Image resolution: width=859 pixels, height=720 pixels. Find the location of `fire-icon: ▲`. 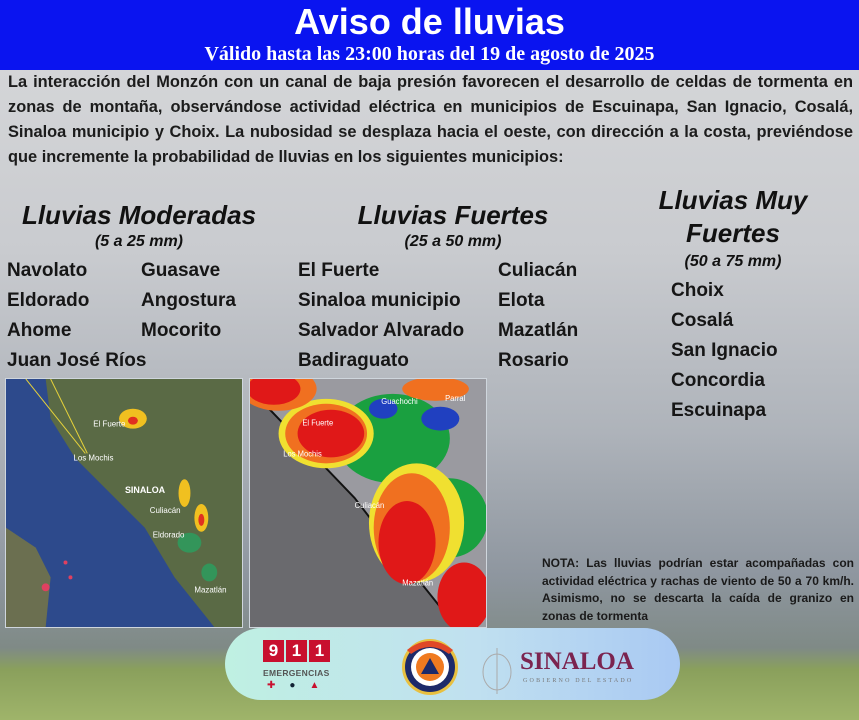

fire-icon: ▲ is located at coordinates (314, 685).